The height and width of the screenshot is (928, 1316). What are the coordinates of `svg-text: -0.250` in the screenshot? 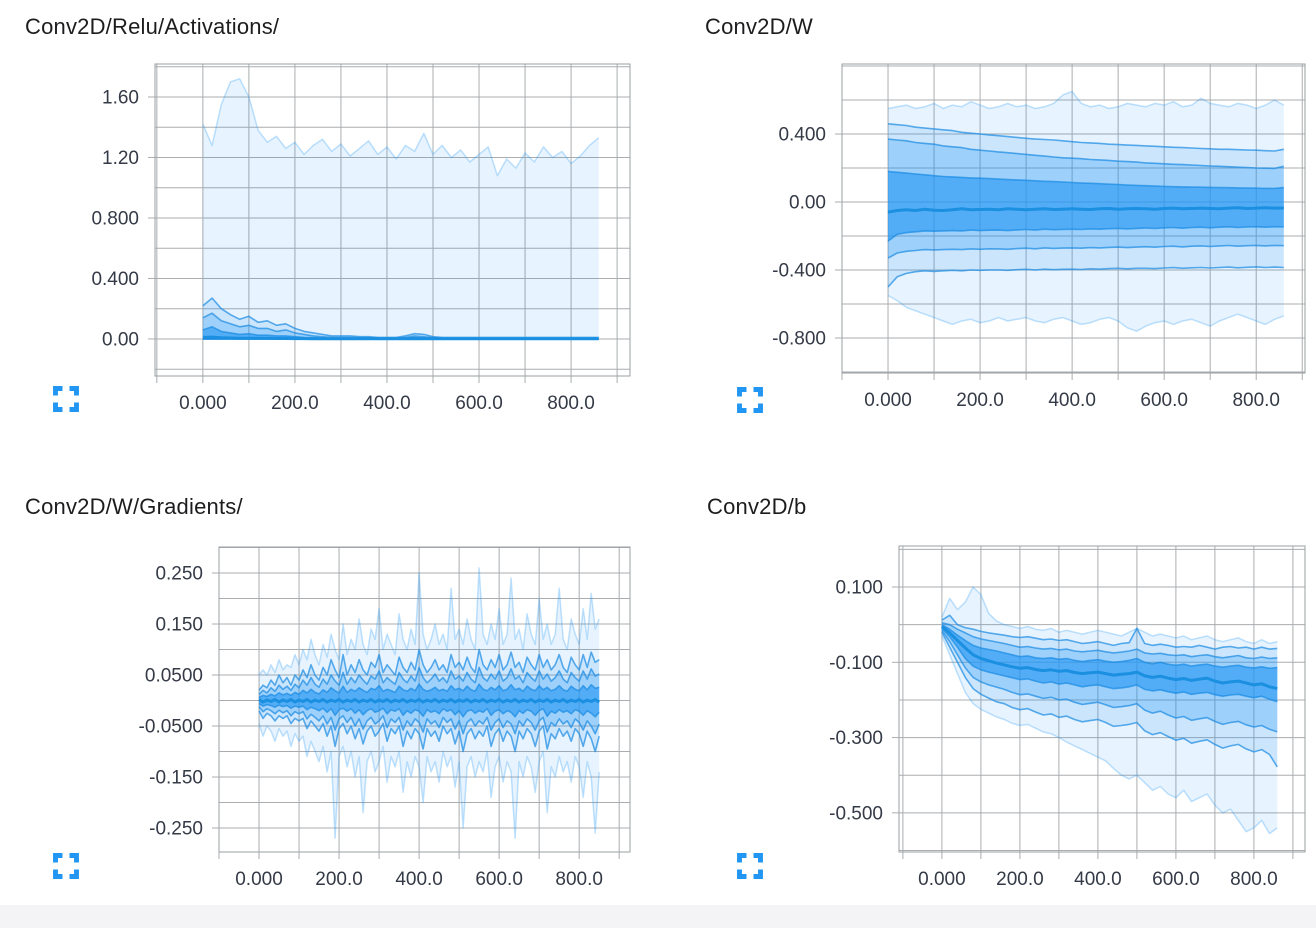 It's located at (176, 829).